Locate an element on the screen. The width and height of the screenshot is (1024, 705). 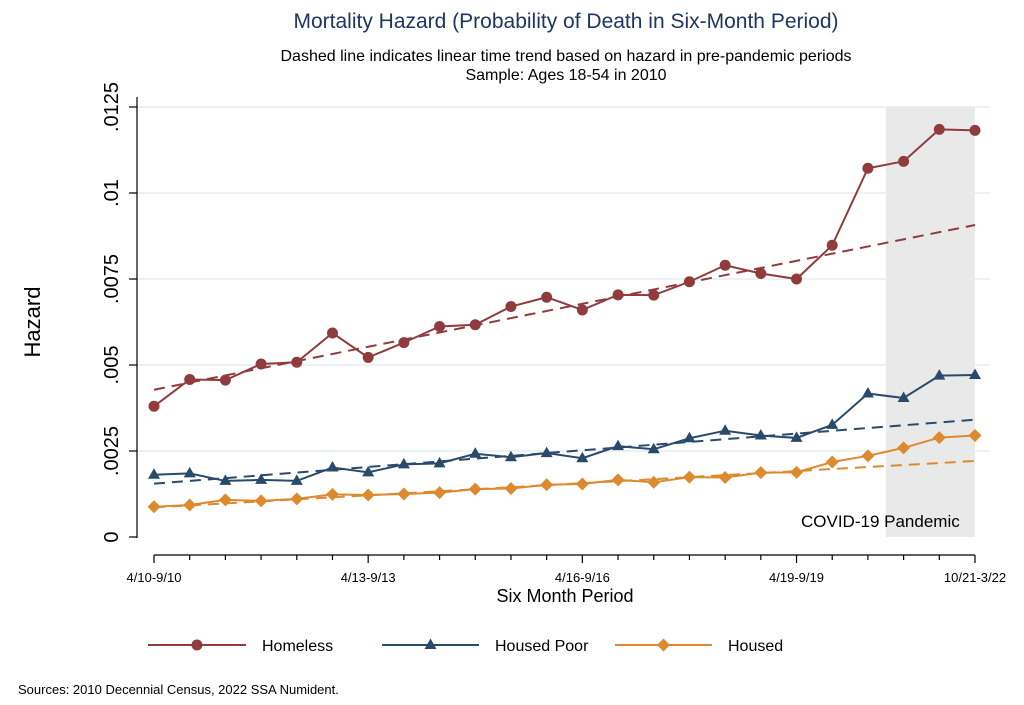
legend-item-homeless: Homeless is located at coordinates (240, 646).